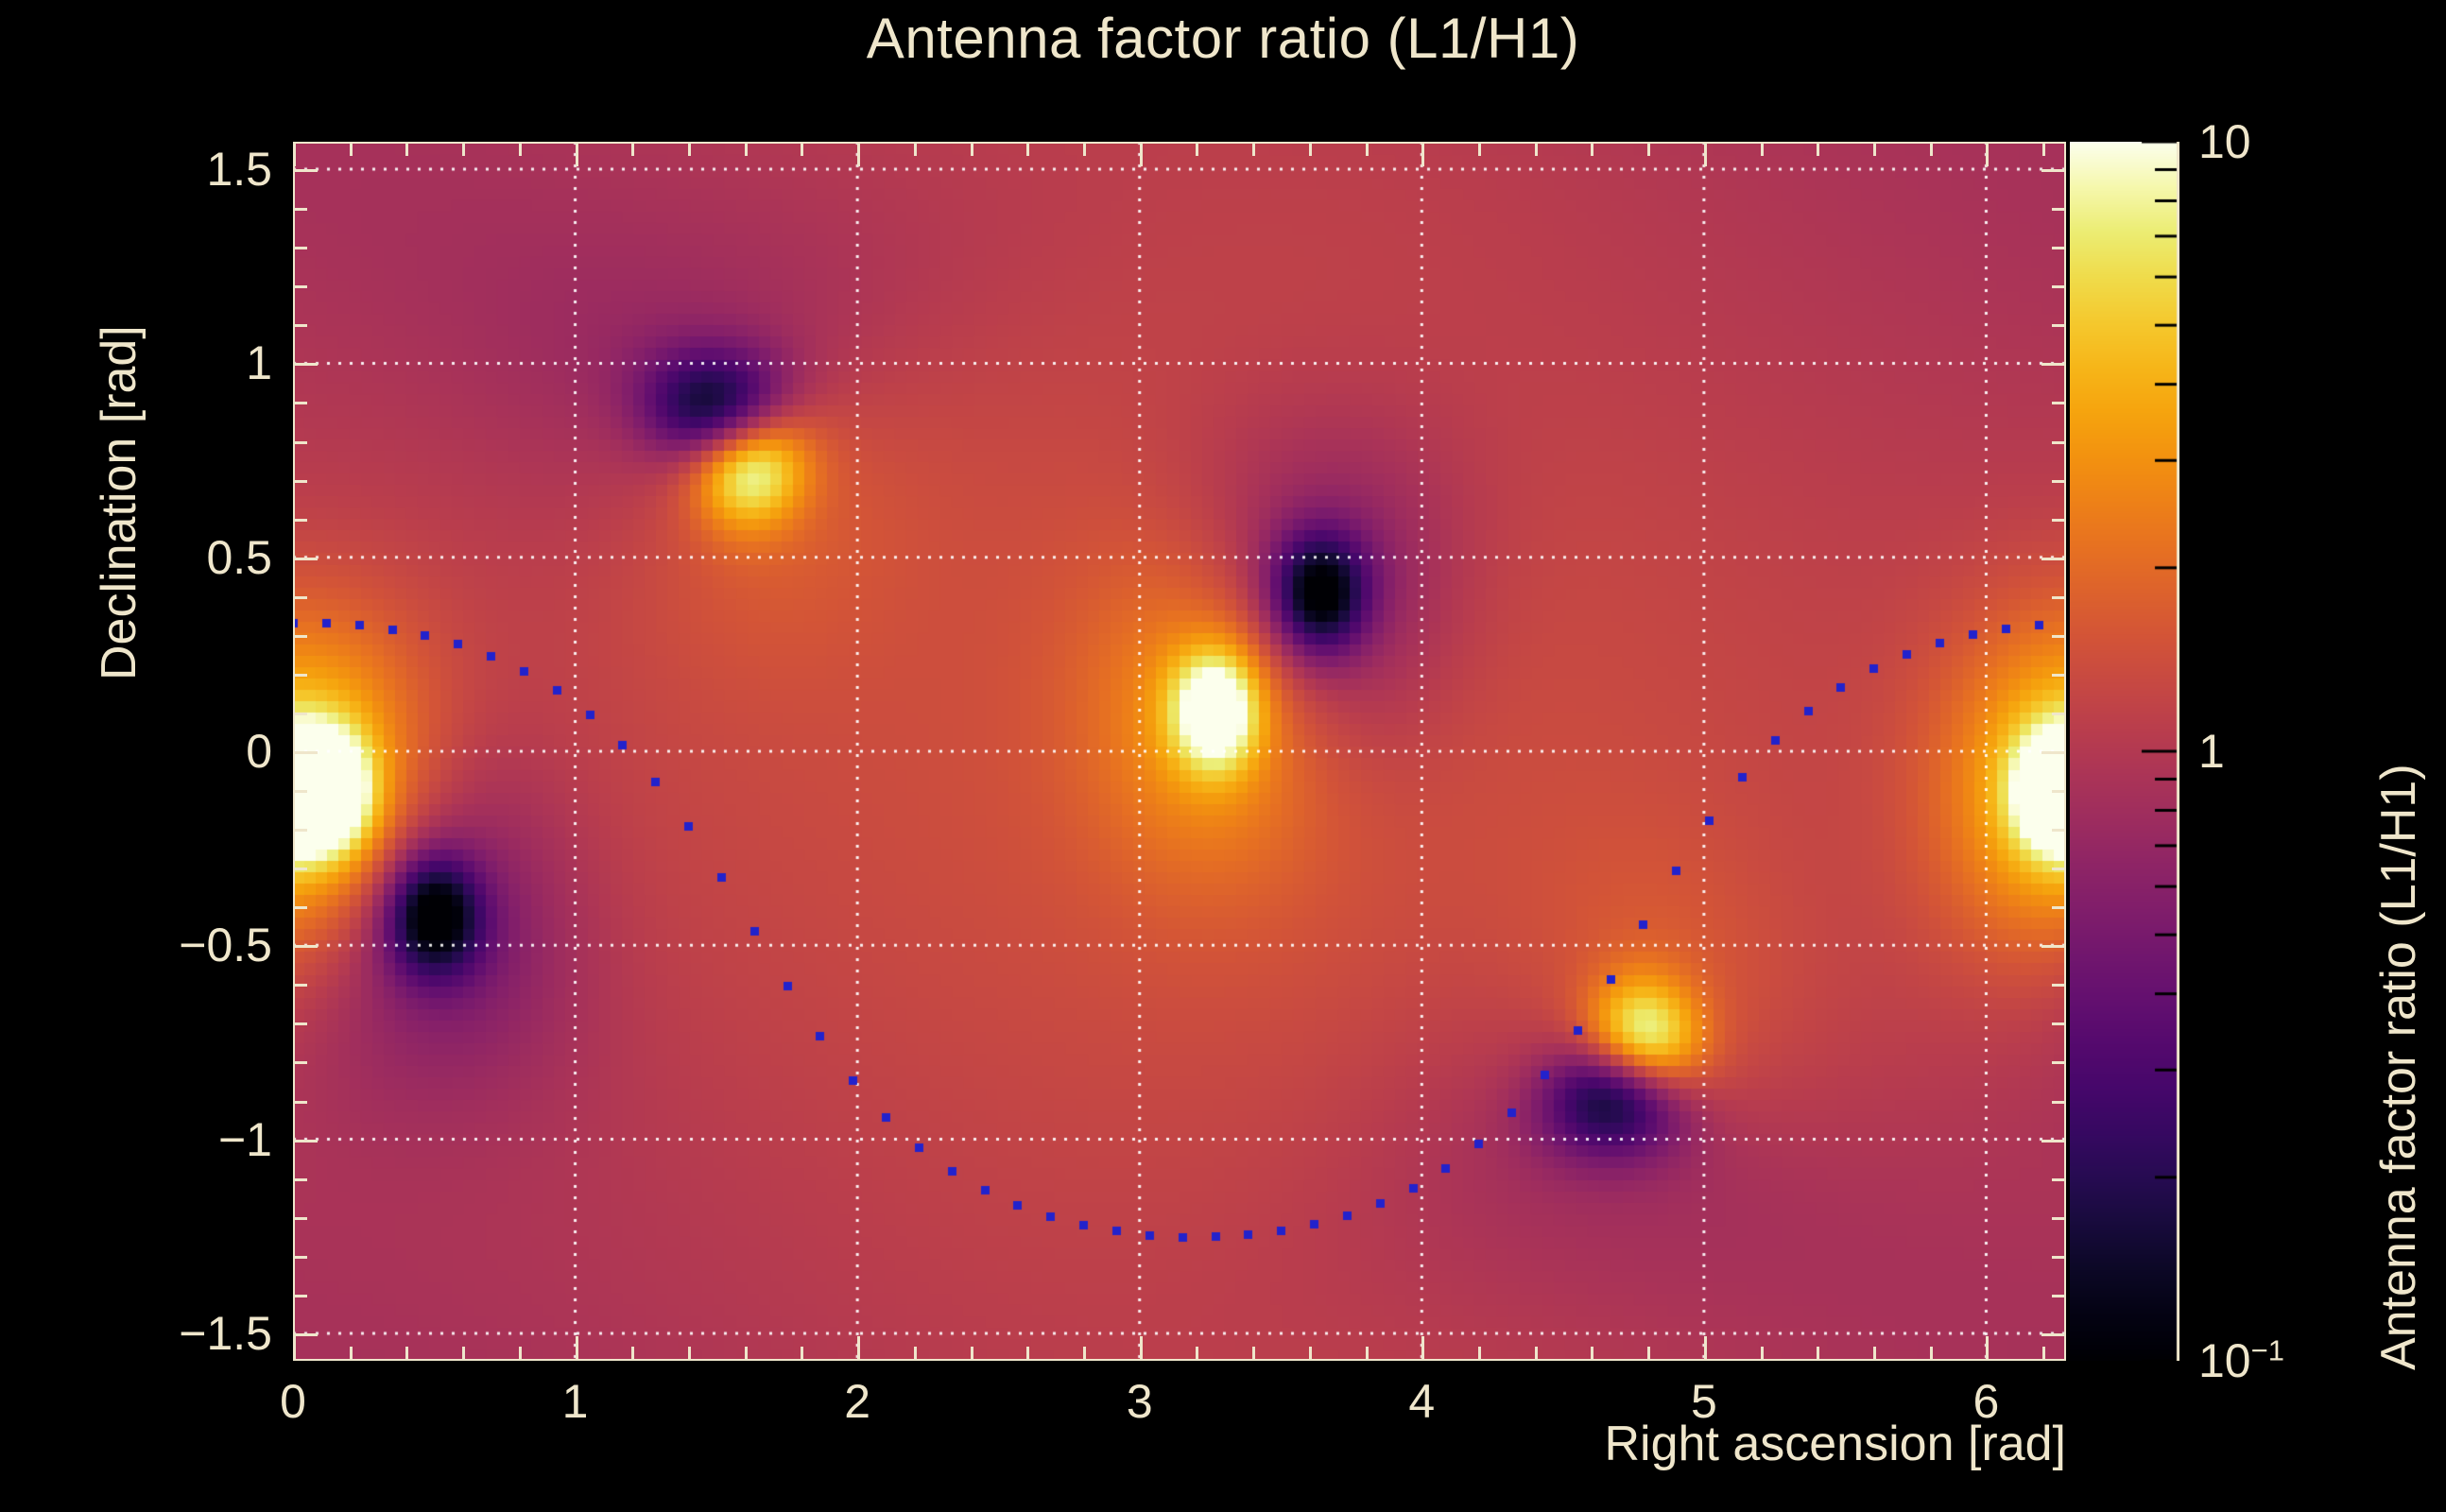  Describe the element at coordinates (1223, 38) in the screenshot. I see `page-title: Antenna factor ratio (L1/H1)` at that location.